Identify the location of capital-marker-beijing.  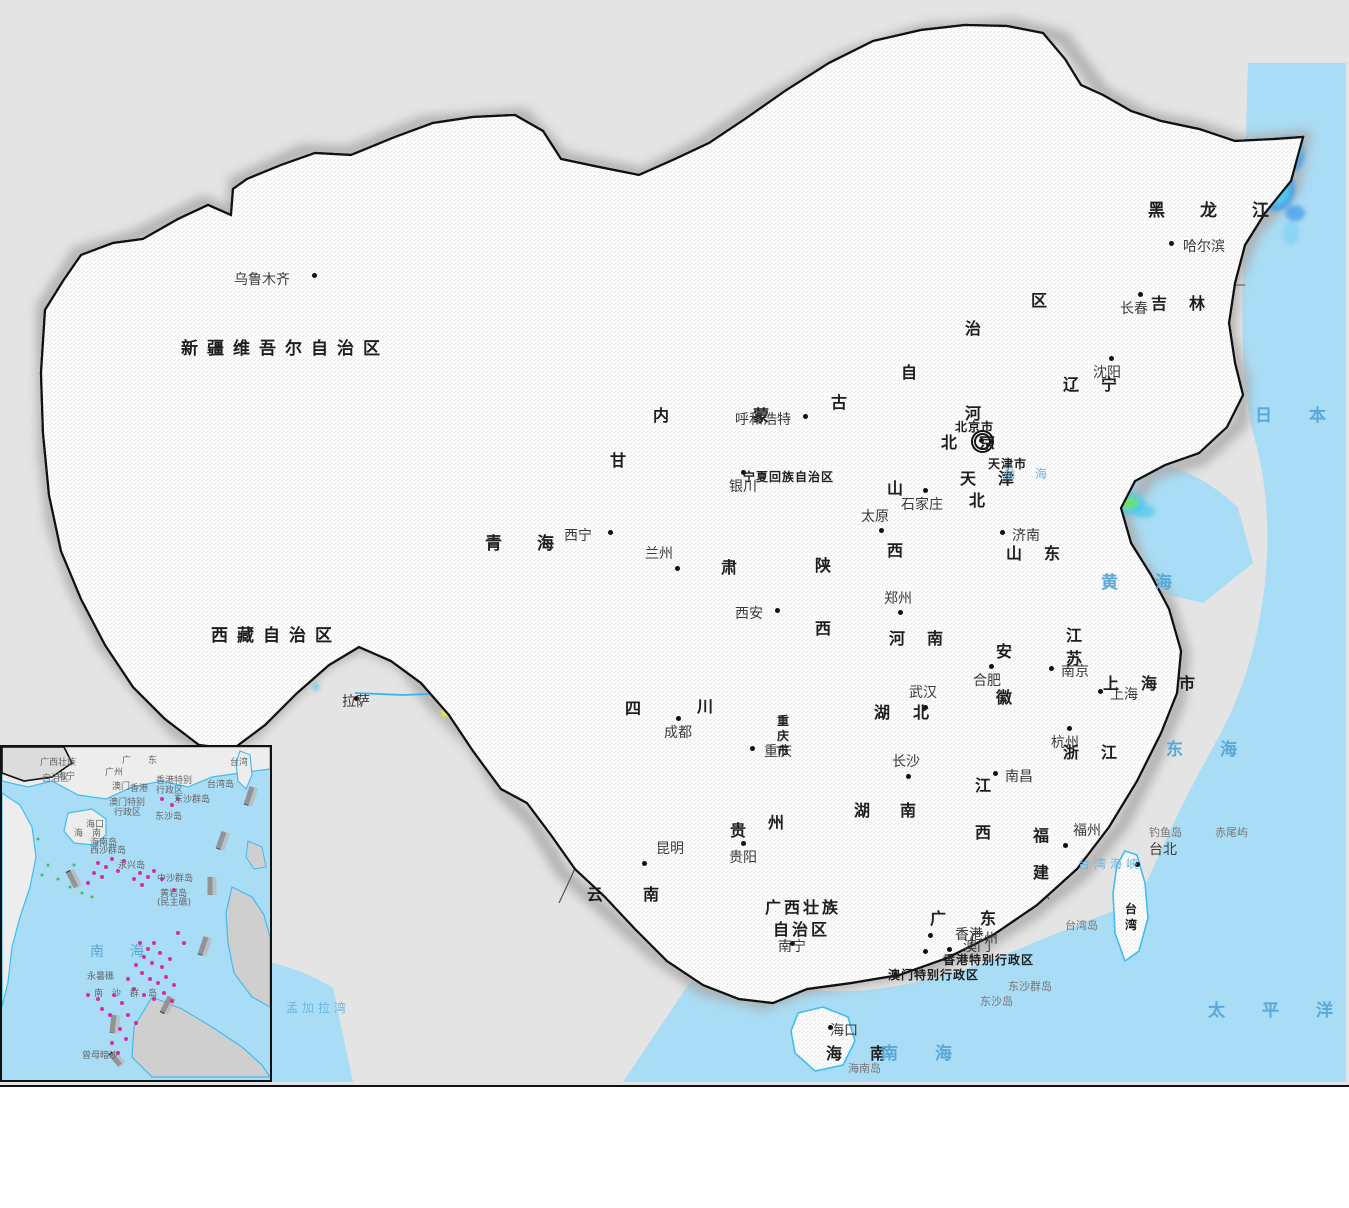
(982, 441).